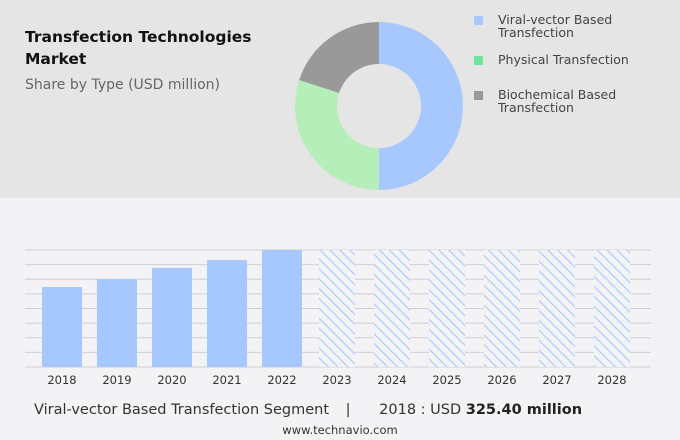  I want to click on segment-label: Viral-vector Based Transfection Segment, so click(182, 410).